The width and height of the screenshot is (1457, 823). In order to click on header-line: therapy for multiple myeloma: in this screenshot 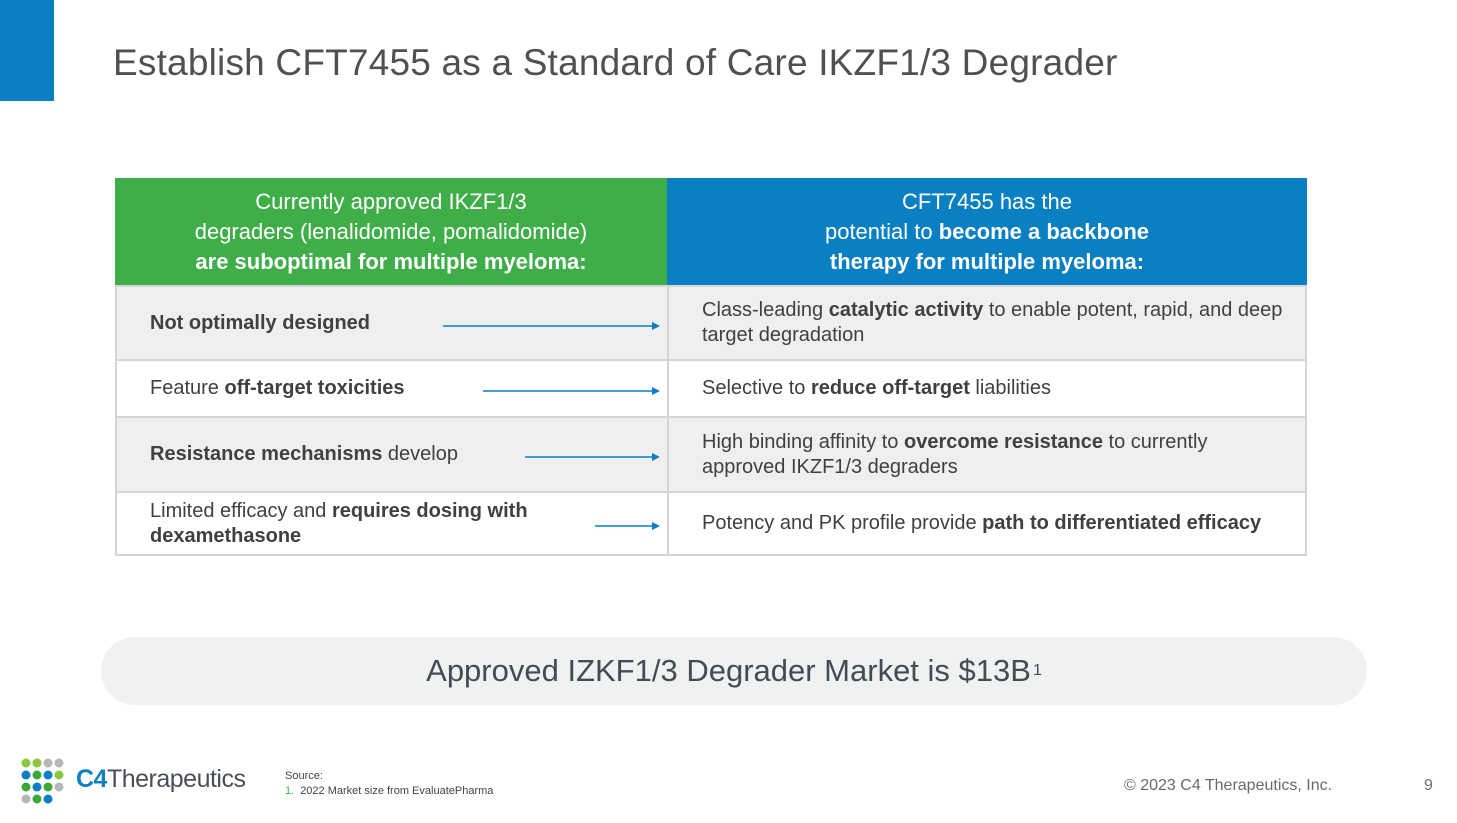, I will do `click(987, 262)`.